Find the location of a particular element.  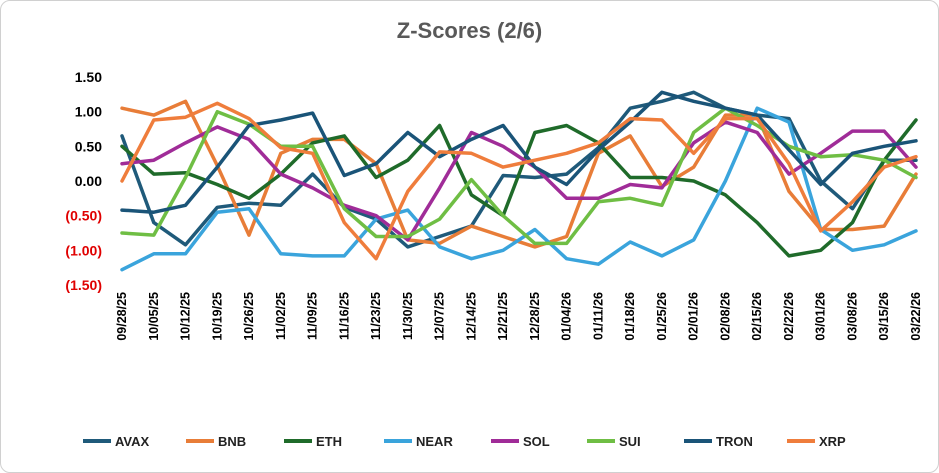

x-tick-label: 02/22/26 is located at coordinates (789, 316).